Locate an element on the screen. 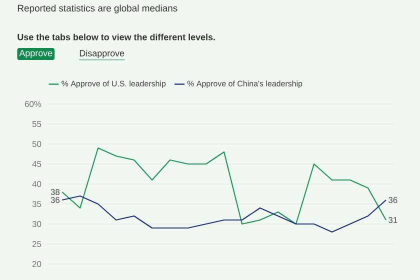 This screenshot has height=280, width=420. y-tick-label: 30 is located at coordinates (37, 224).